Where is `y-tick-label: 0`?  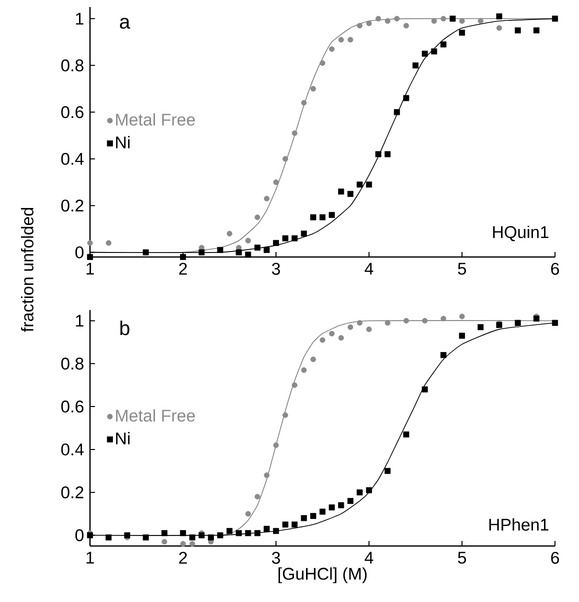
y-tick-label: 0 is located at coordinates (79, 252).